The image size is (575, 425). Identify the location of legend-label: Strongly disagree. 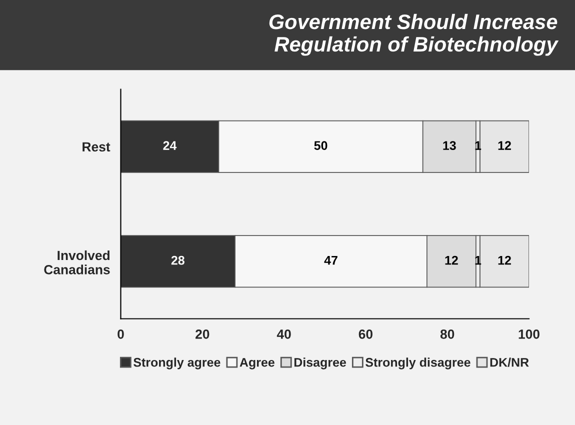
(418, 364).